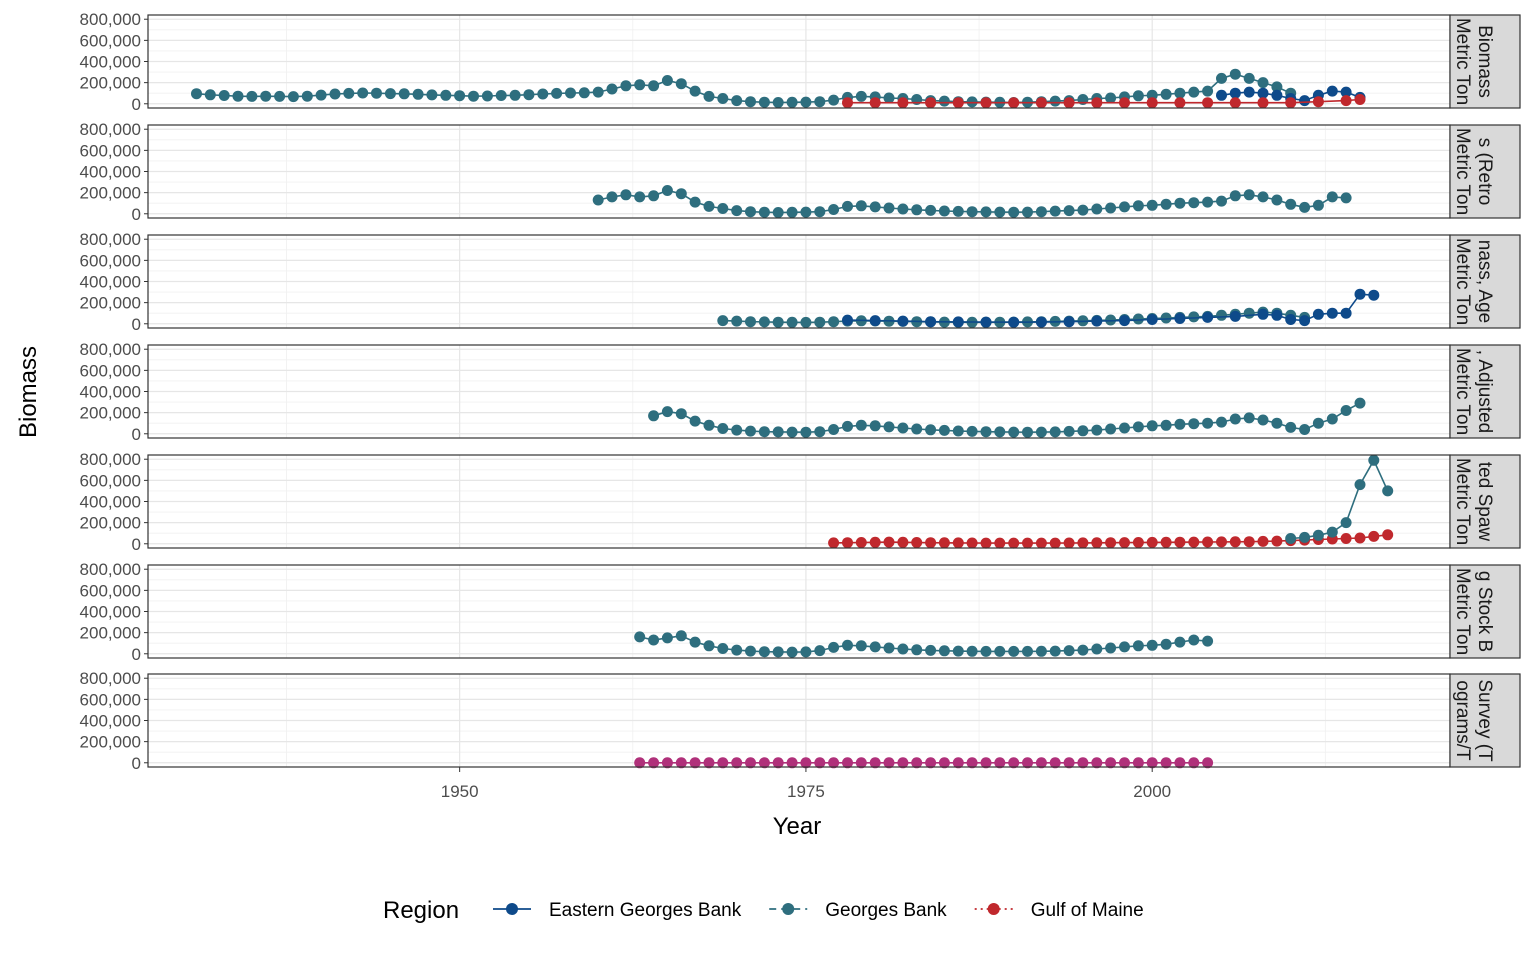 This screenshot has width=1536, height=960. What do you see at coordinates (110, 150) in the screenshot?
I see `y-tick-label: 600,000` at bounding box center [110, 150].